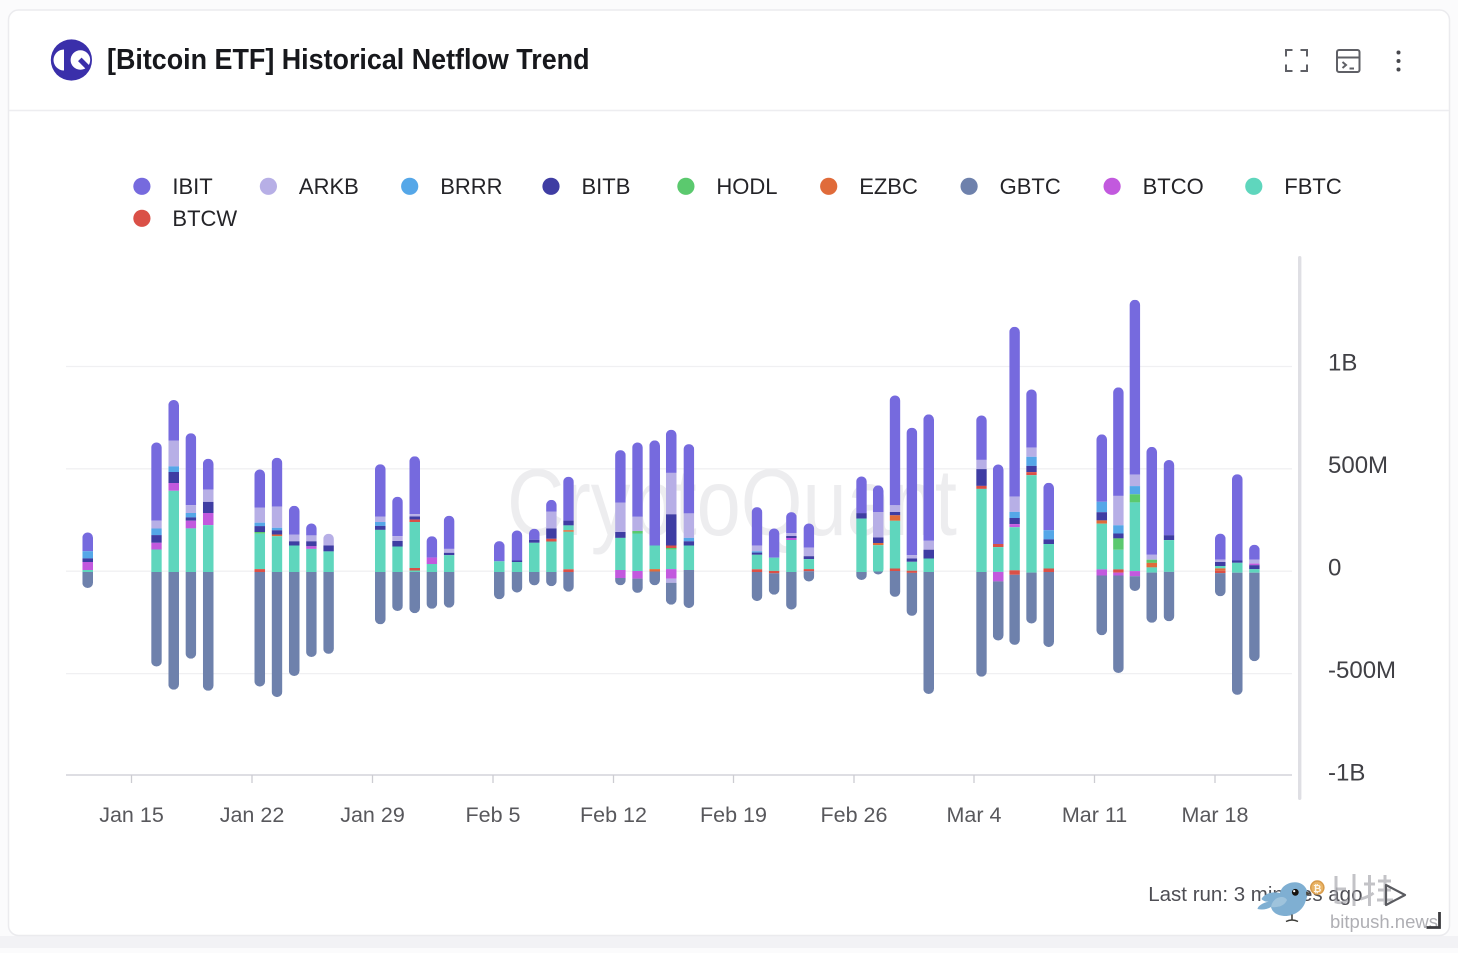 The width and height of the screenshot is (1458, 953). I want to click on svg-text: Mar 4, so click(974, 815).